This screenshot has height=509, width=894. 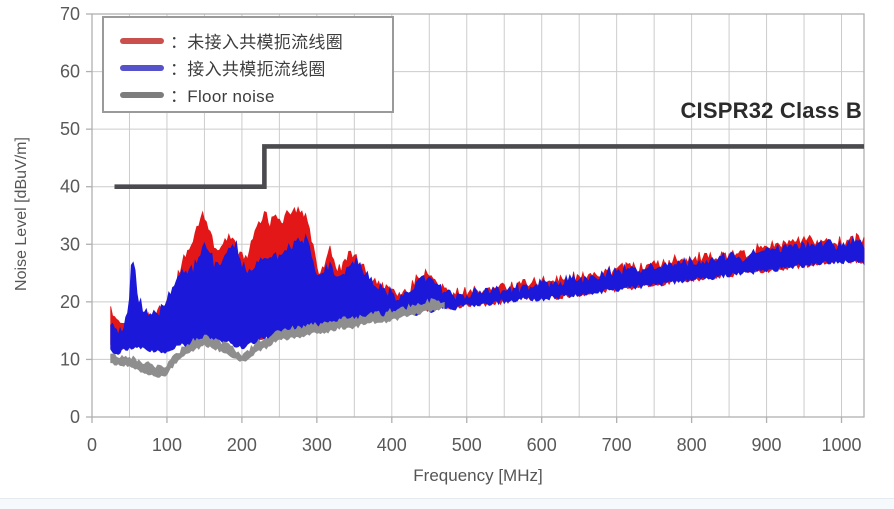 What do you see at coordinates (771, 110) in the screenshot?
I see `limit-annotation: CISPR32 Class B` at bounding box center [771, 110].